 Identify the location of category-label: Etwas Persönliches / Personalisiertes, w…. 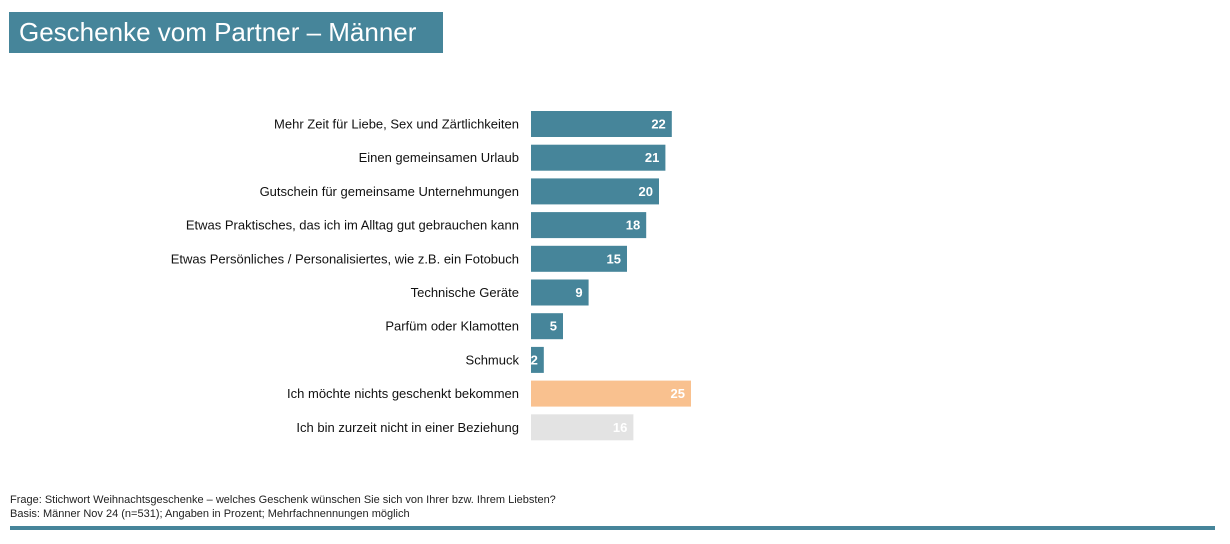
(345, 258).